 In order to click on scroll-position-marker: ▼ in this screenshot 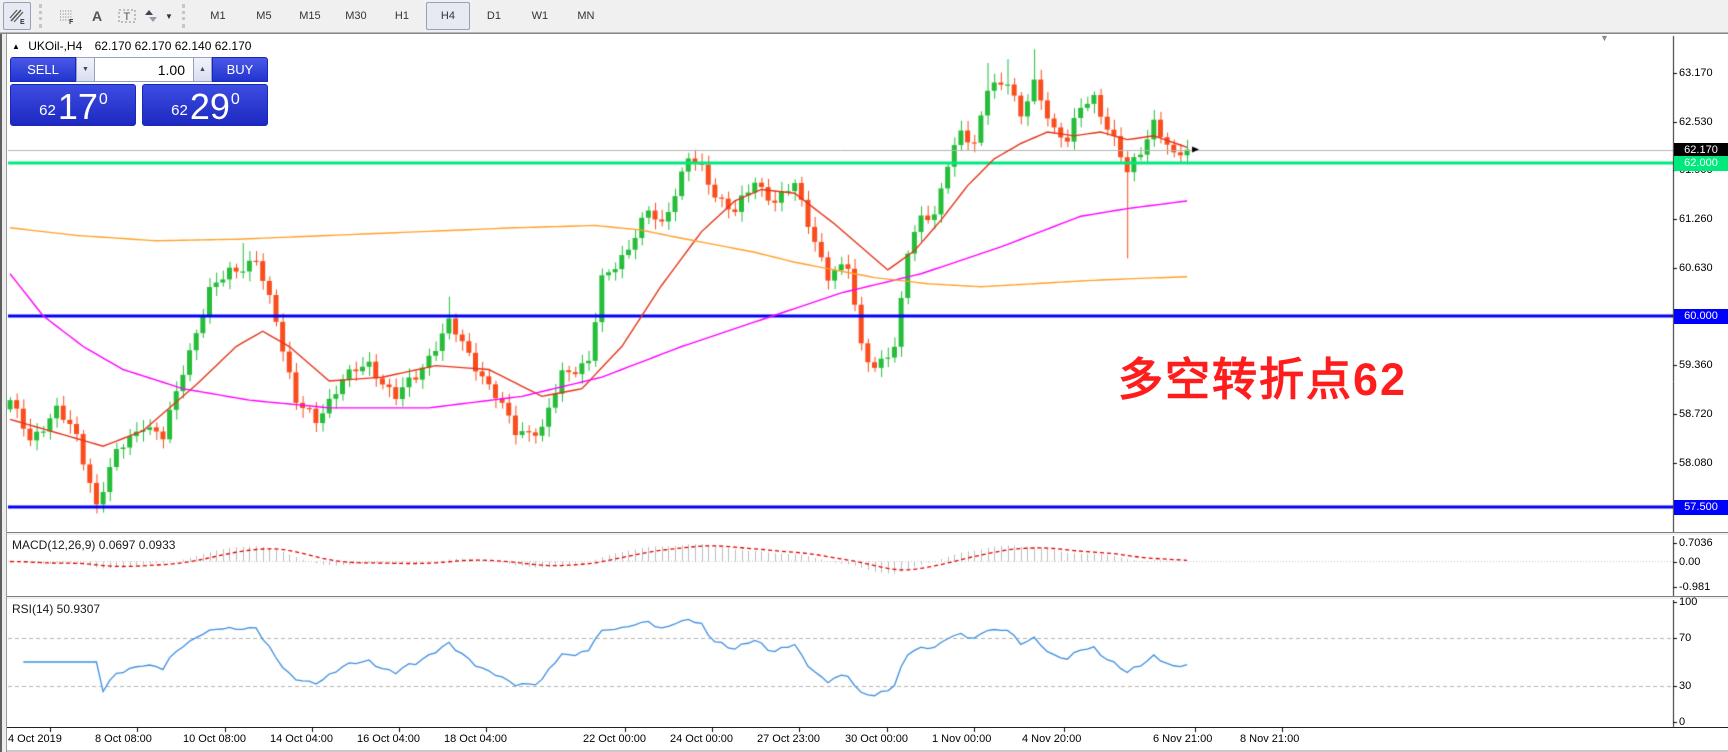, I will do `click(1604, 38)`.